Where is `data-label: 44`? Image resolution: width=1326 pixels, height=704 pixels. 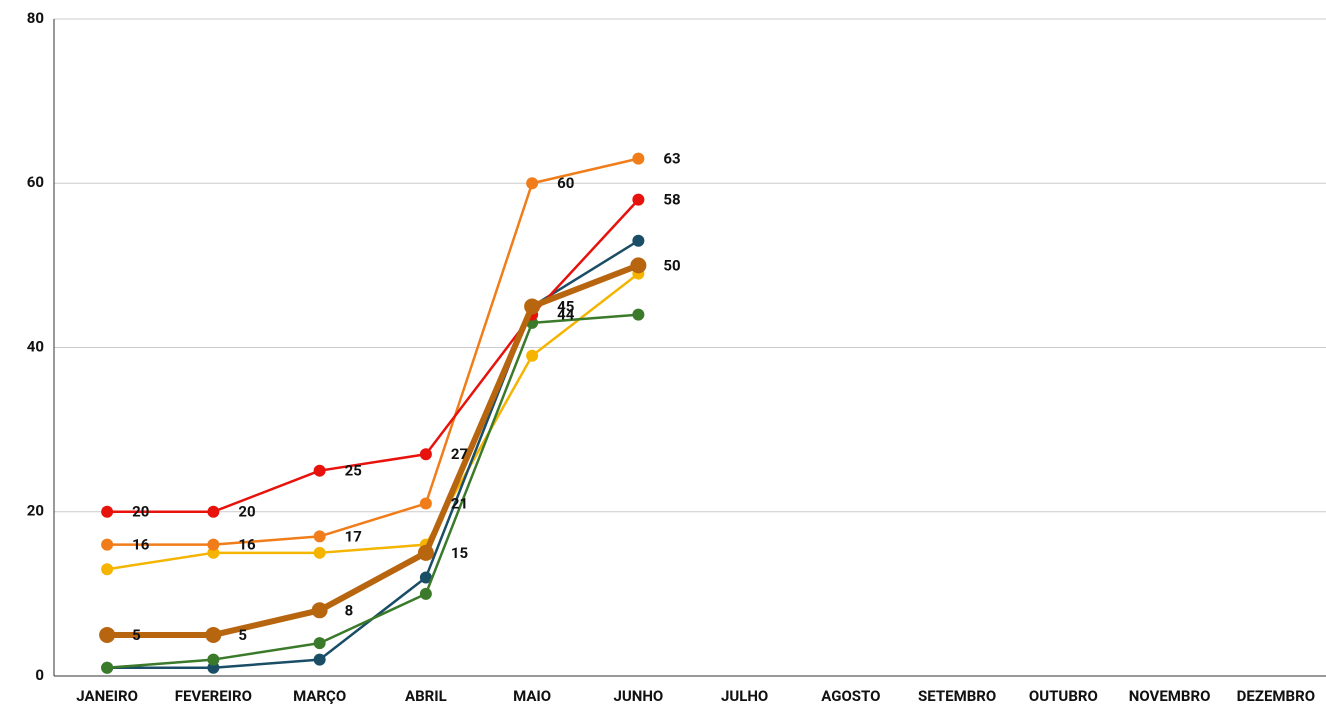 data-label: 44 is located at coordinates (566, 315).